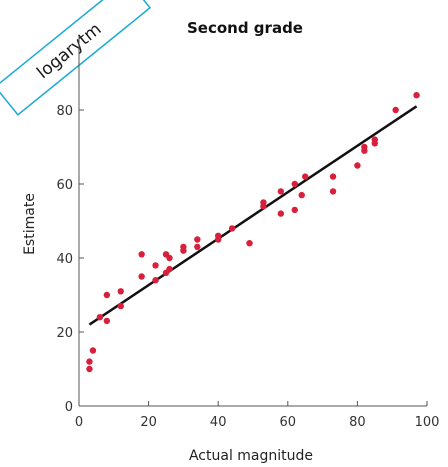 This screenshot has width=448, height=467. I want to click on x-tick-label: 20, so click(148, 422).